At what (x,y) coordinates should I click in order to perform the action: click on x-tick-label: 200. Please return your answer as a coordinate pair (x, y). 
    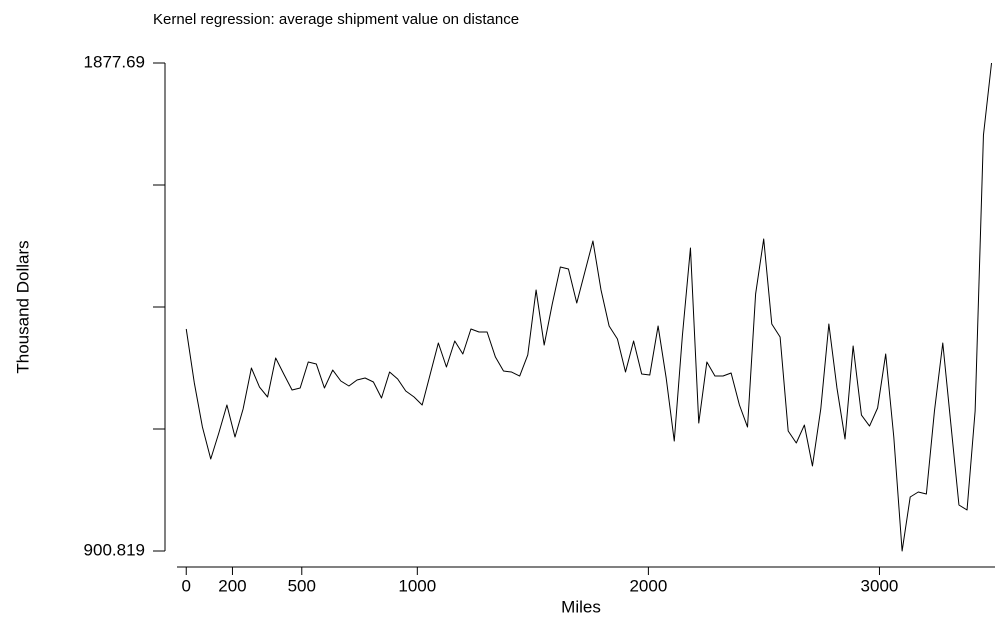
    Looking at the image, I should click on (232, 585).